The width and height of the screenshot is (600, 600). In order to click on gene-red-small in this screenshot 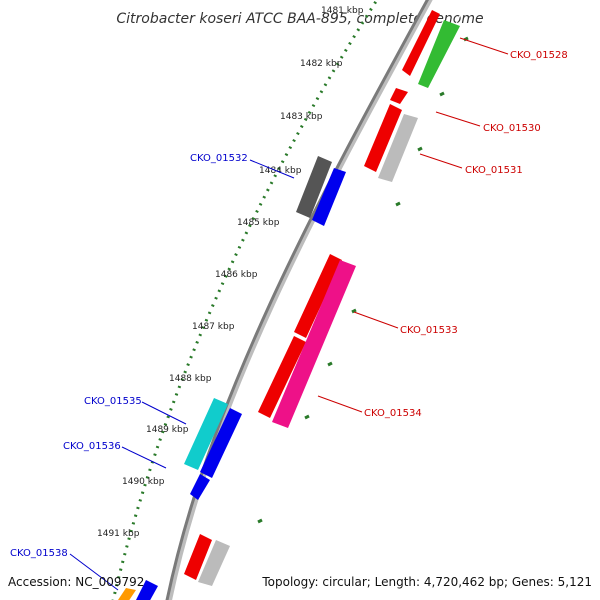, I will do `click(399, 96)`.